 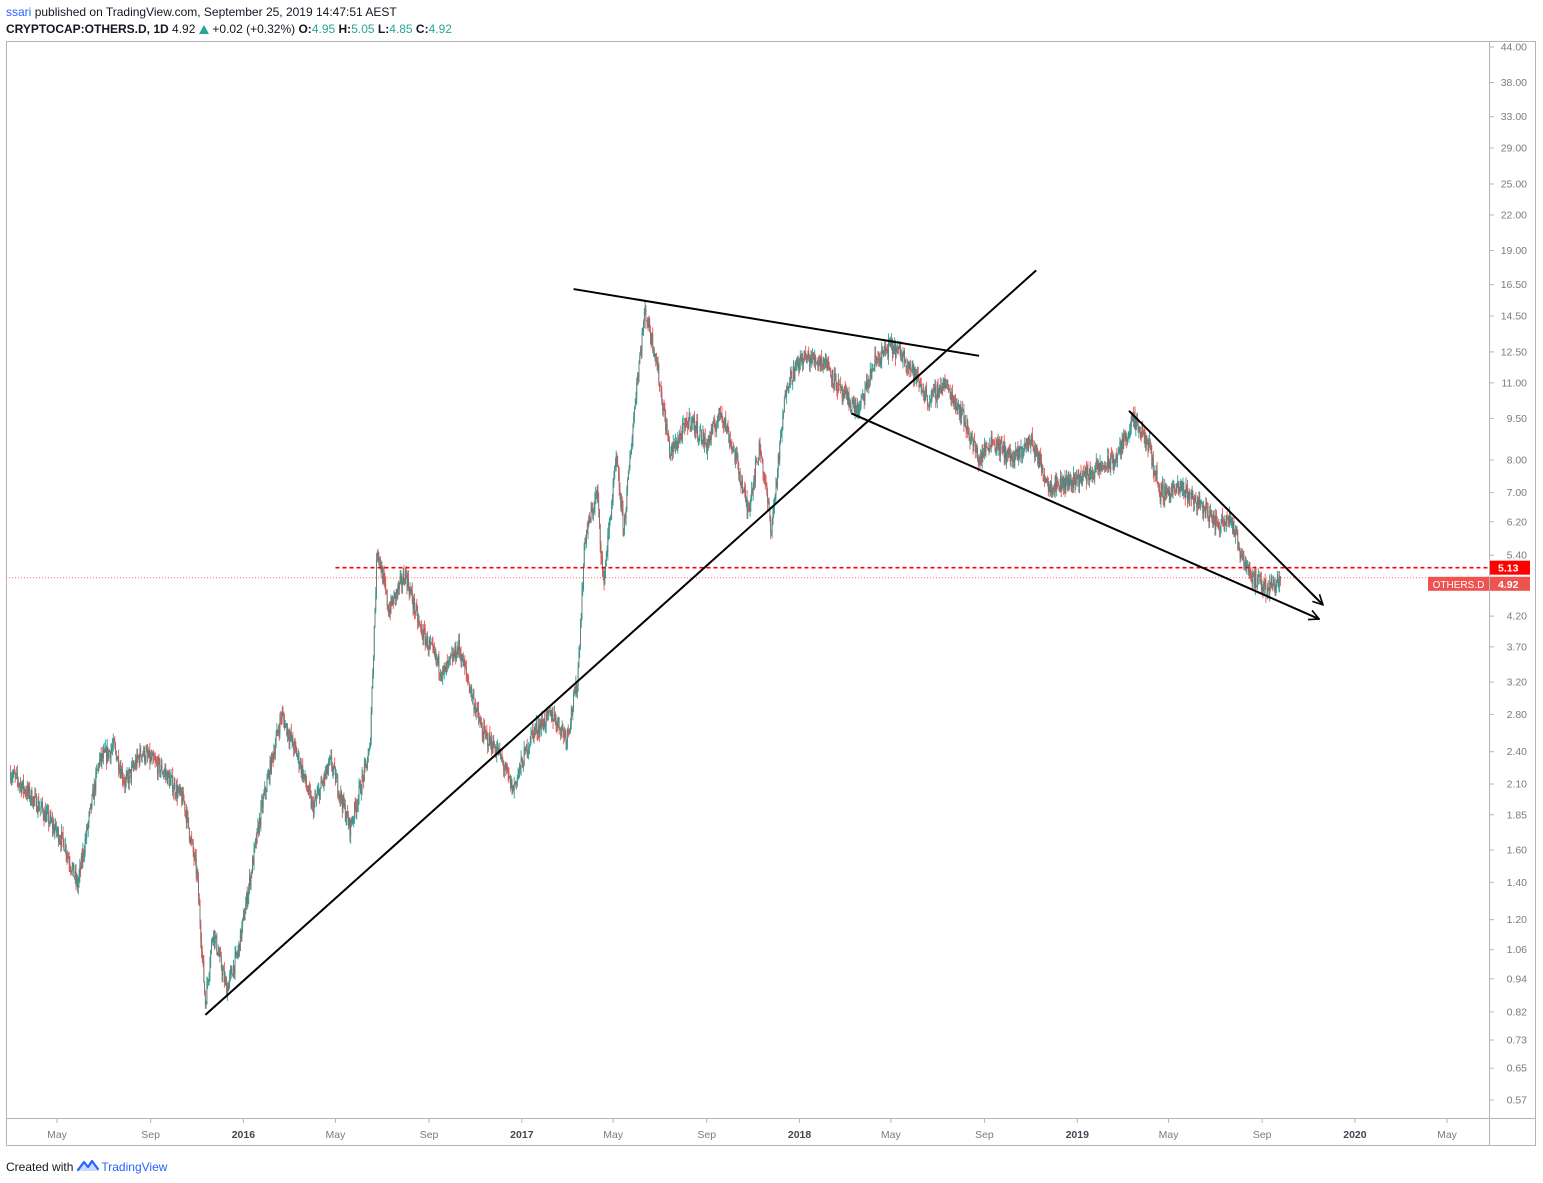 What do you see at coordinates (429, 1135) in the screenshot?
I see `x-tick-label: Sep` at bounding box center [429, 1135].